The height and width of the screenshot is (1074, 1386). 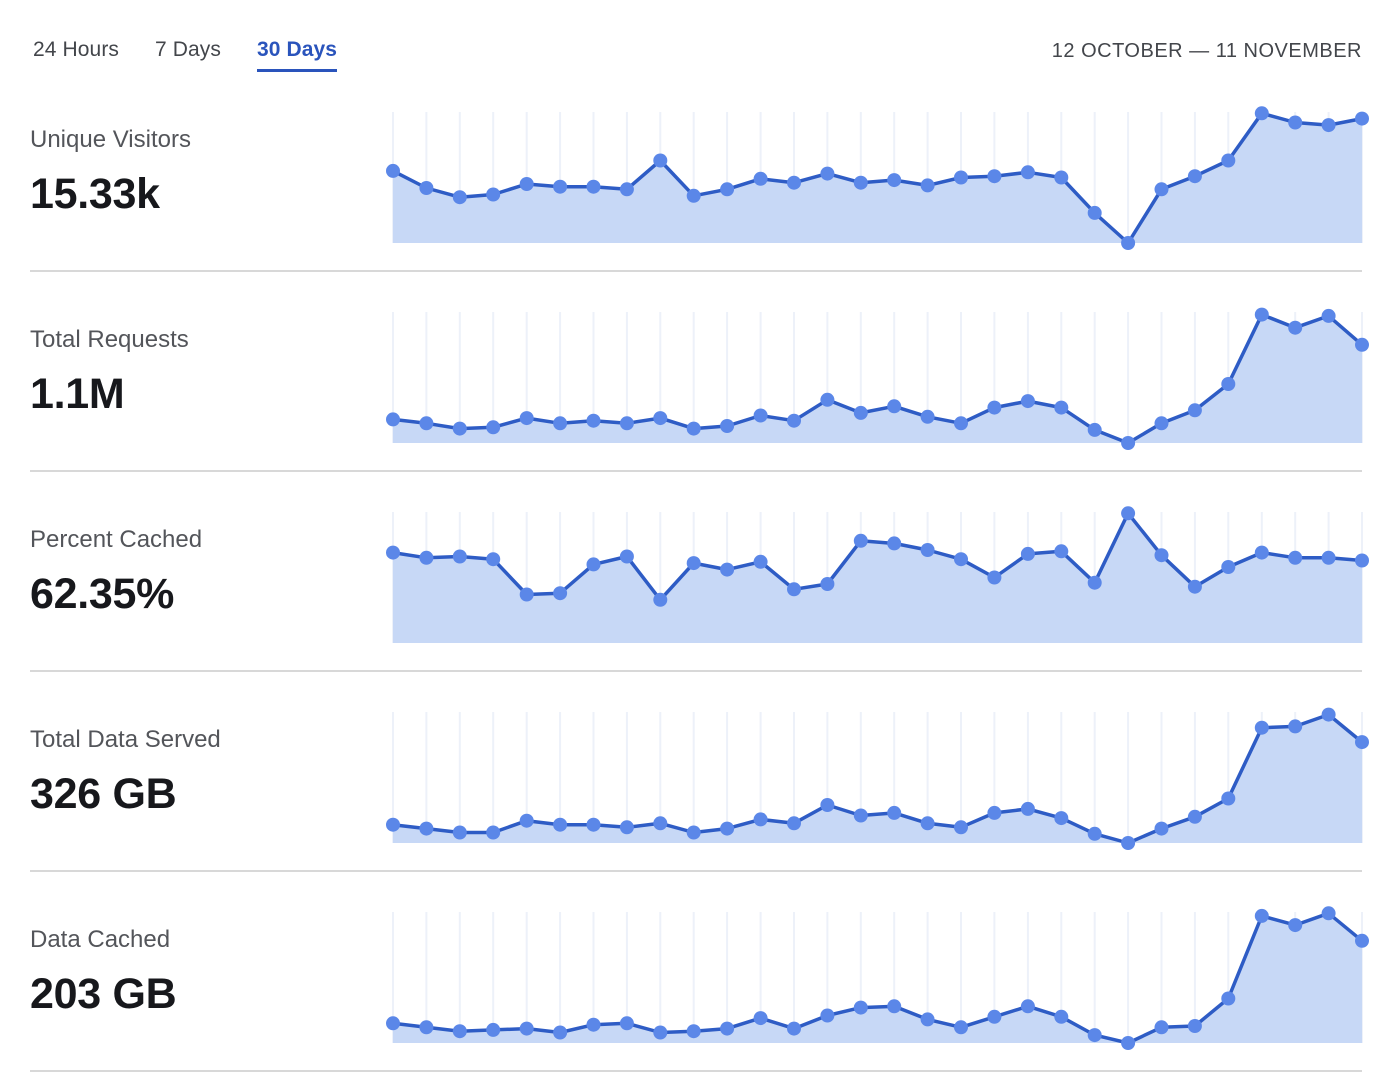 I want to click on area-chart-unique-visitors, so click(x=877, y=178).